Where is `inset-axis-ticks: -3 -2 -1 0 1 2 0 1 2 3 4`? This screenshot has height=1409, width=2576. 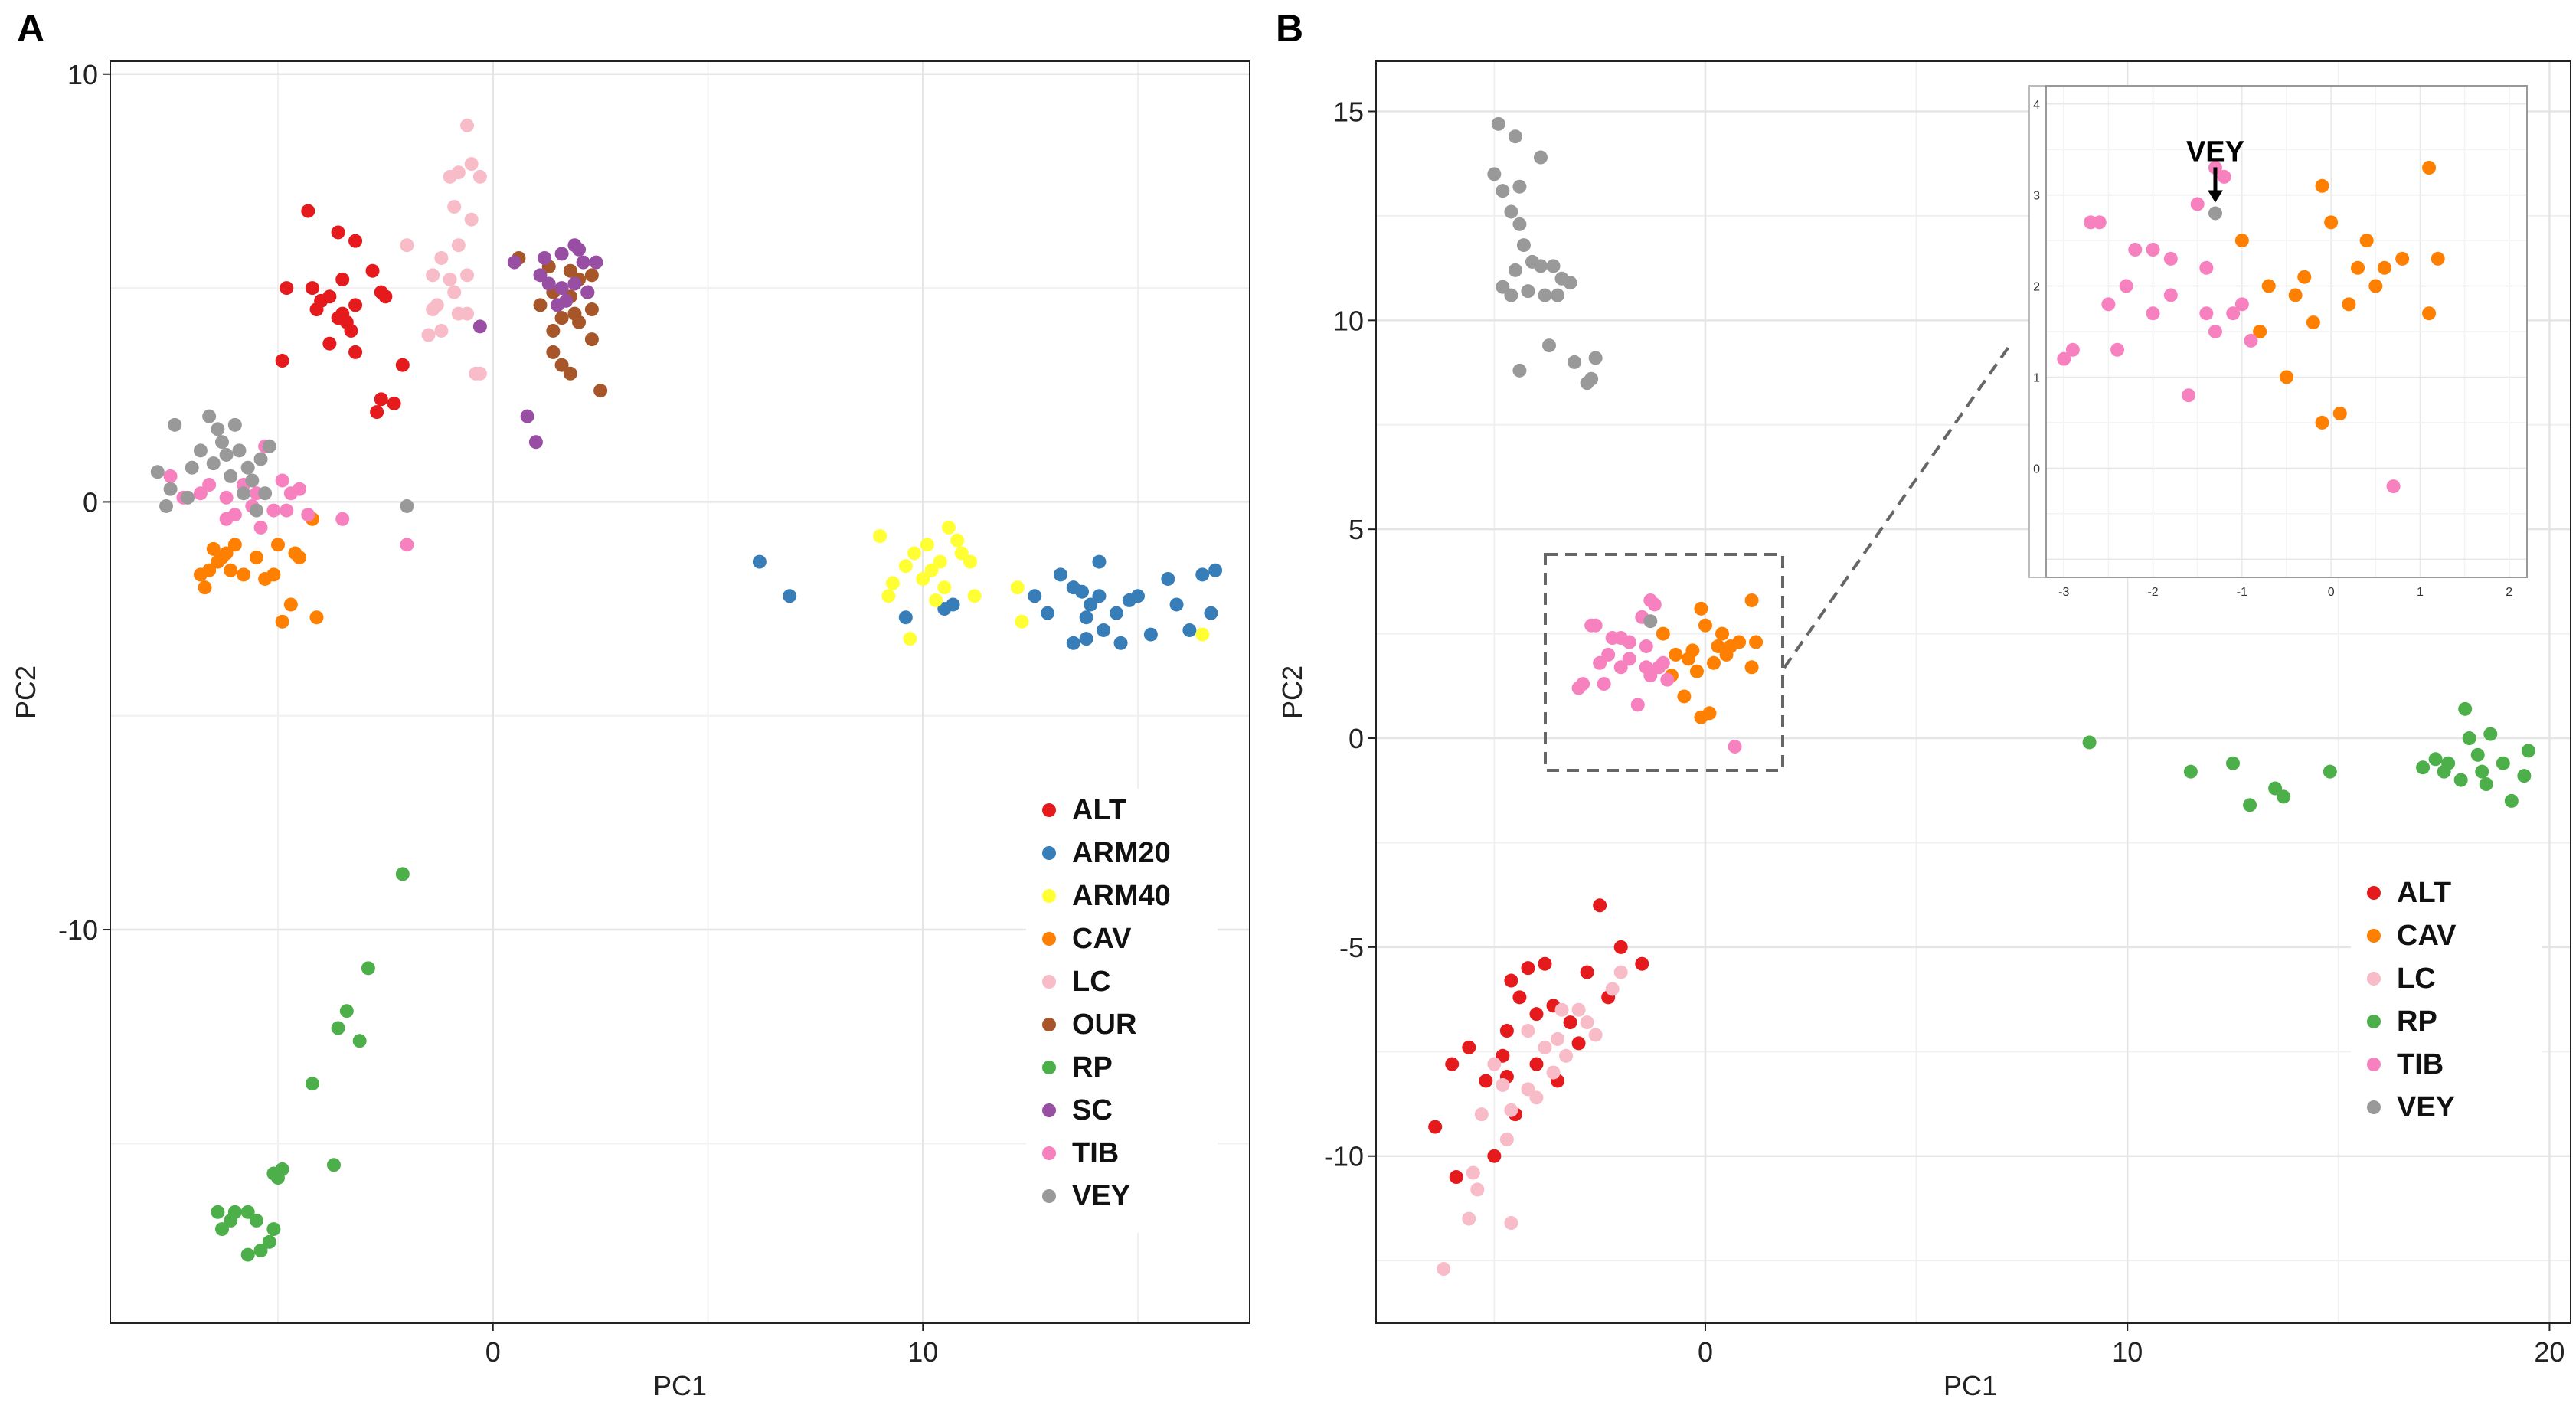
inset-axis-ticks: -3 -2 -1 0 1 2 0 1 2 3 4 is located at coordinates (2272, 349).